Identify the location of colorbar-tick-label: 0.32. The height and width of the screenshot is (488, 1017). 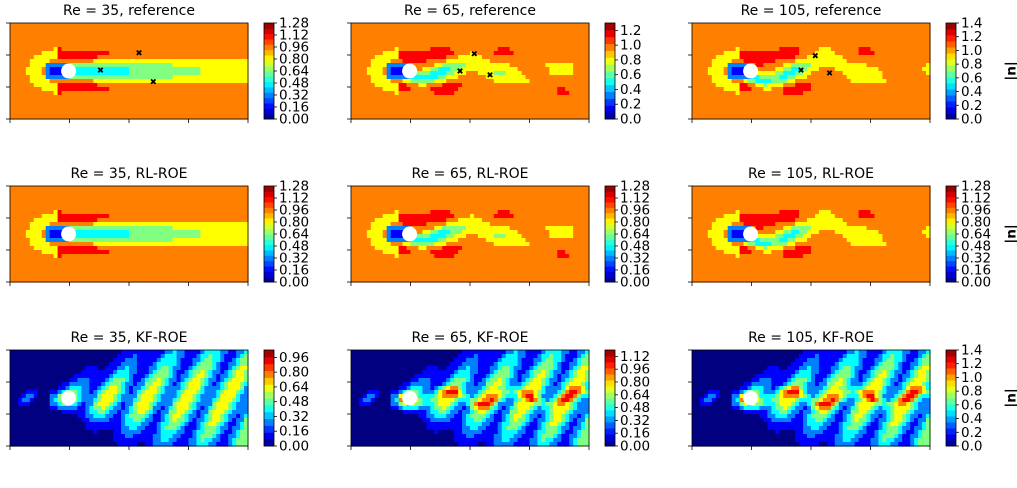
(294, 96).